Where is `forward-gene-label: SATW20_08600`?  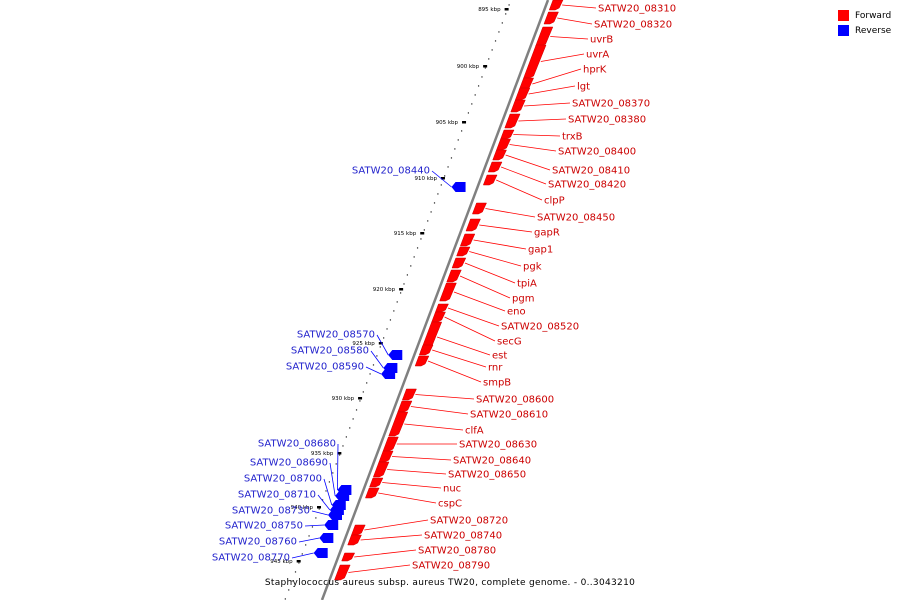 forward-gene-label: SATW20_08600 is located at coordinates (515, 400).